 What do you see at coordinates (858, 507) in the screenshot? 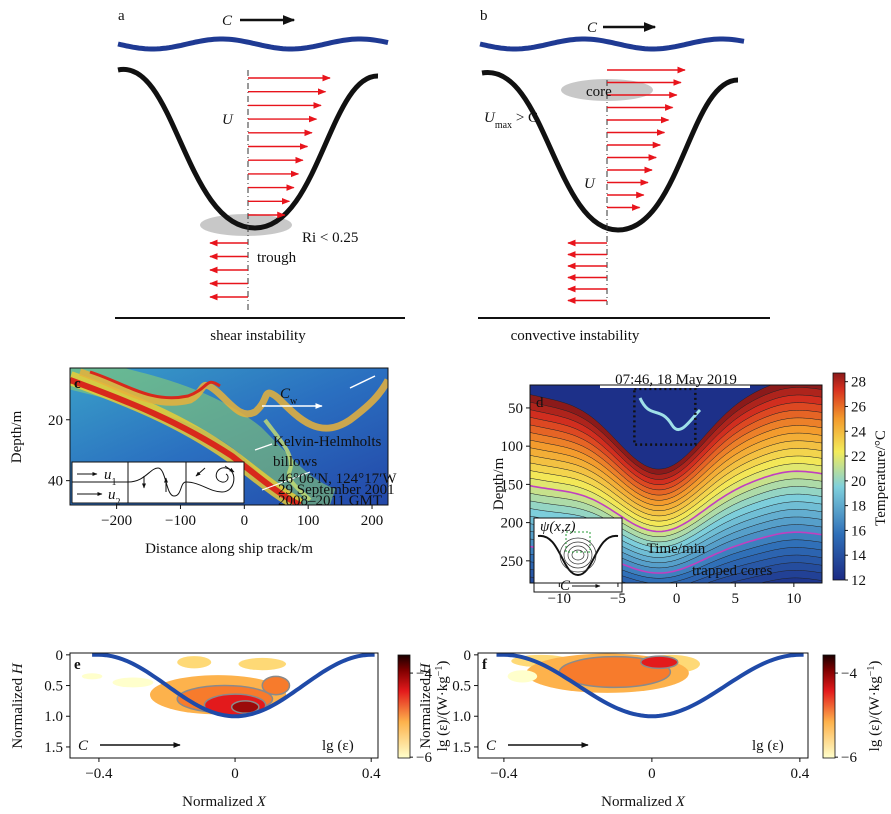
I see `colorbar-tick-label: 18` at bounding box center [858, 507].